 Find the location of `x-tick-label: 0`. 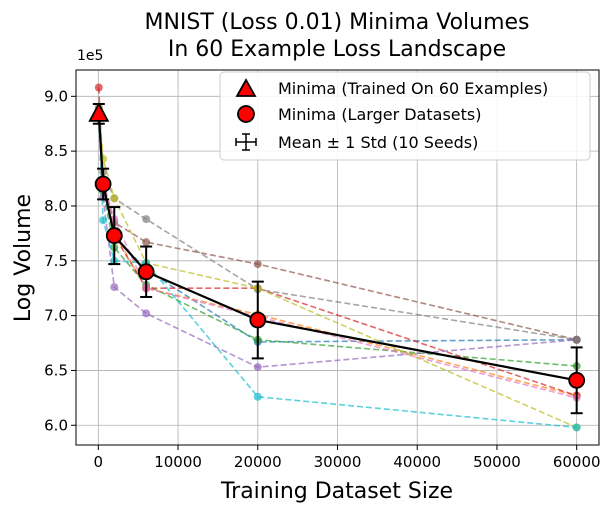

x-tick-label: 0 is located at coordinates (99, 462).